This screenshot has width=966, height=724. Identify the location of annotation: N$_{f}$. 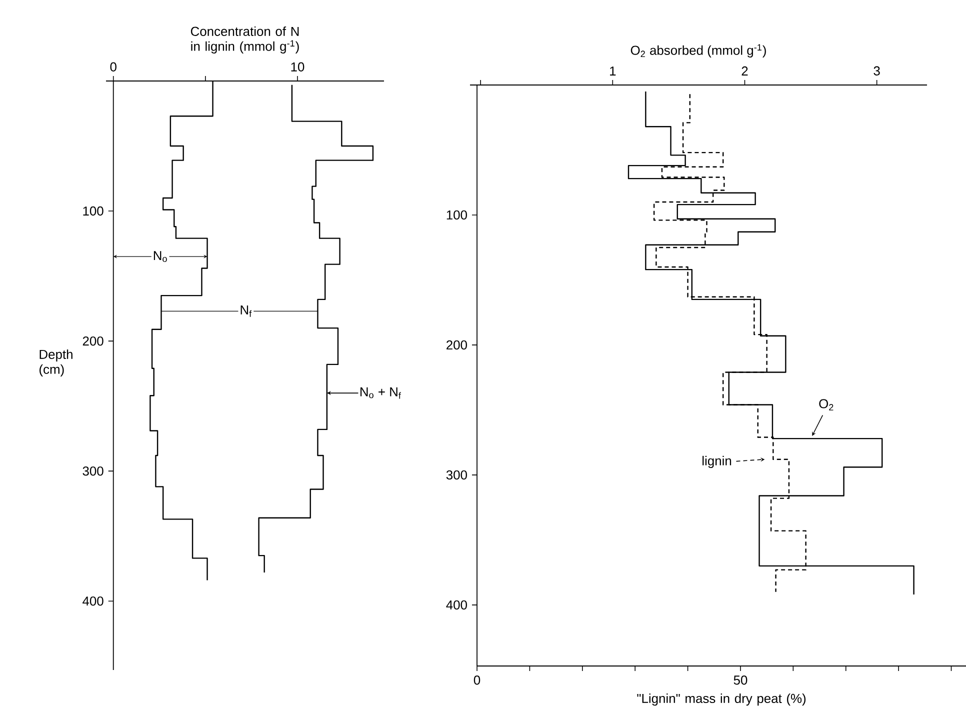
(246, 311).